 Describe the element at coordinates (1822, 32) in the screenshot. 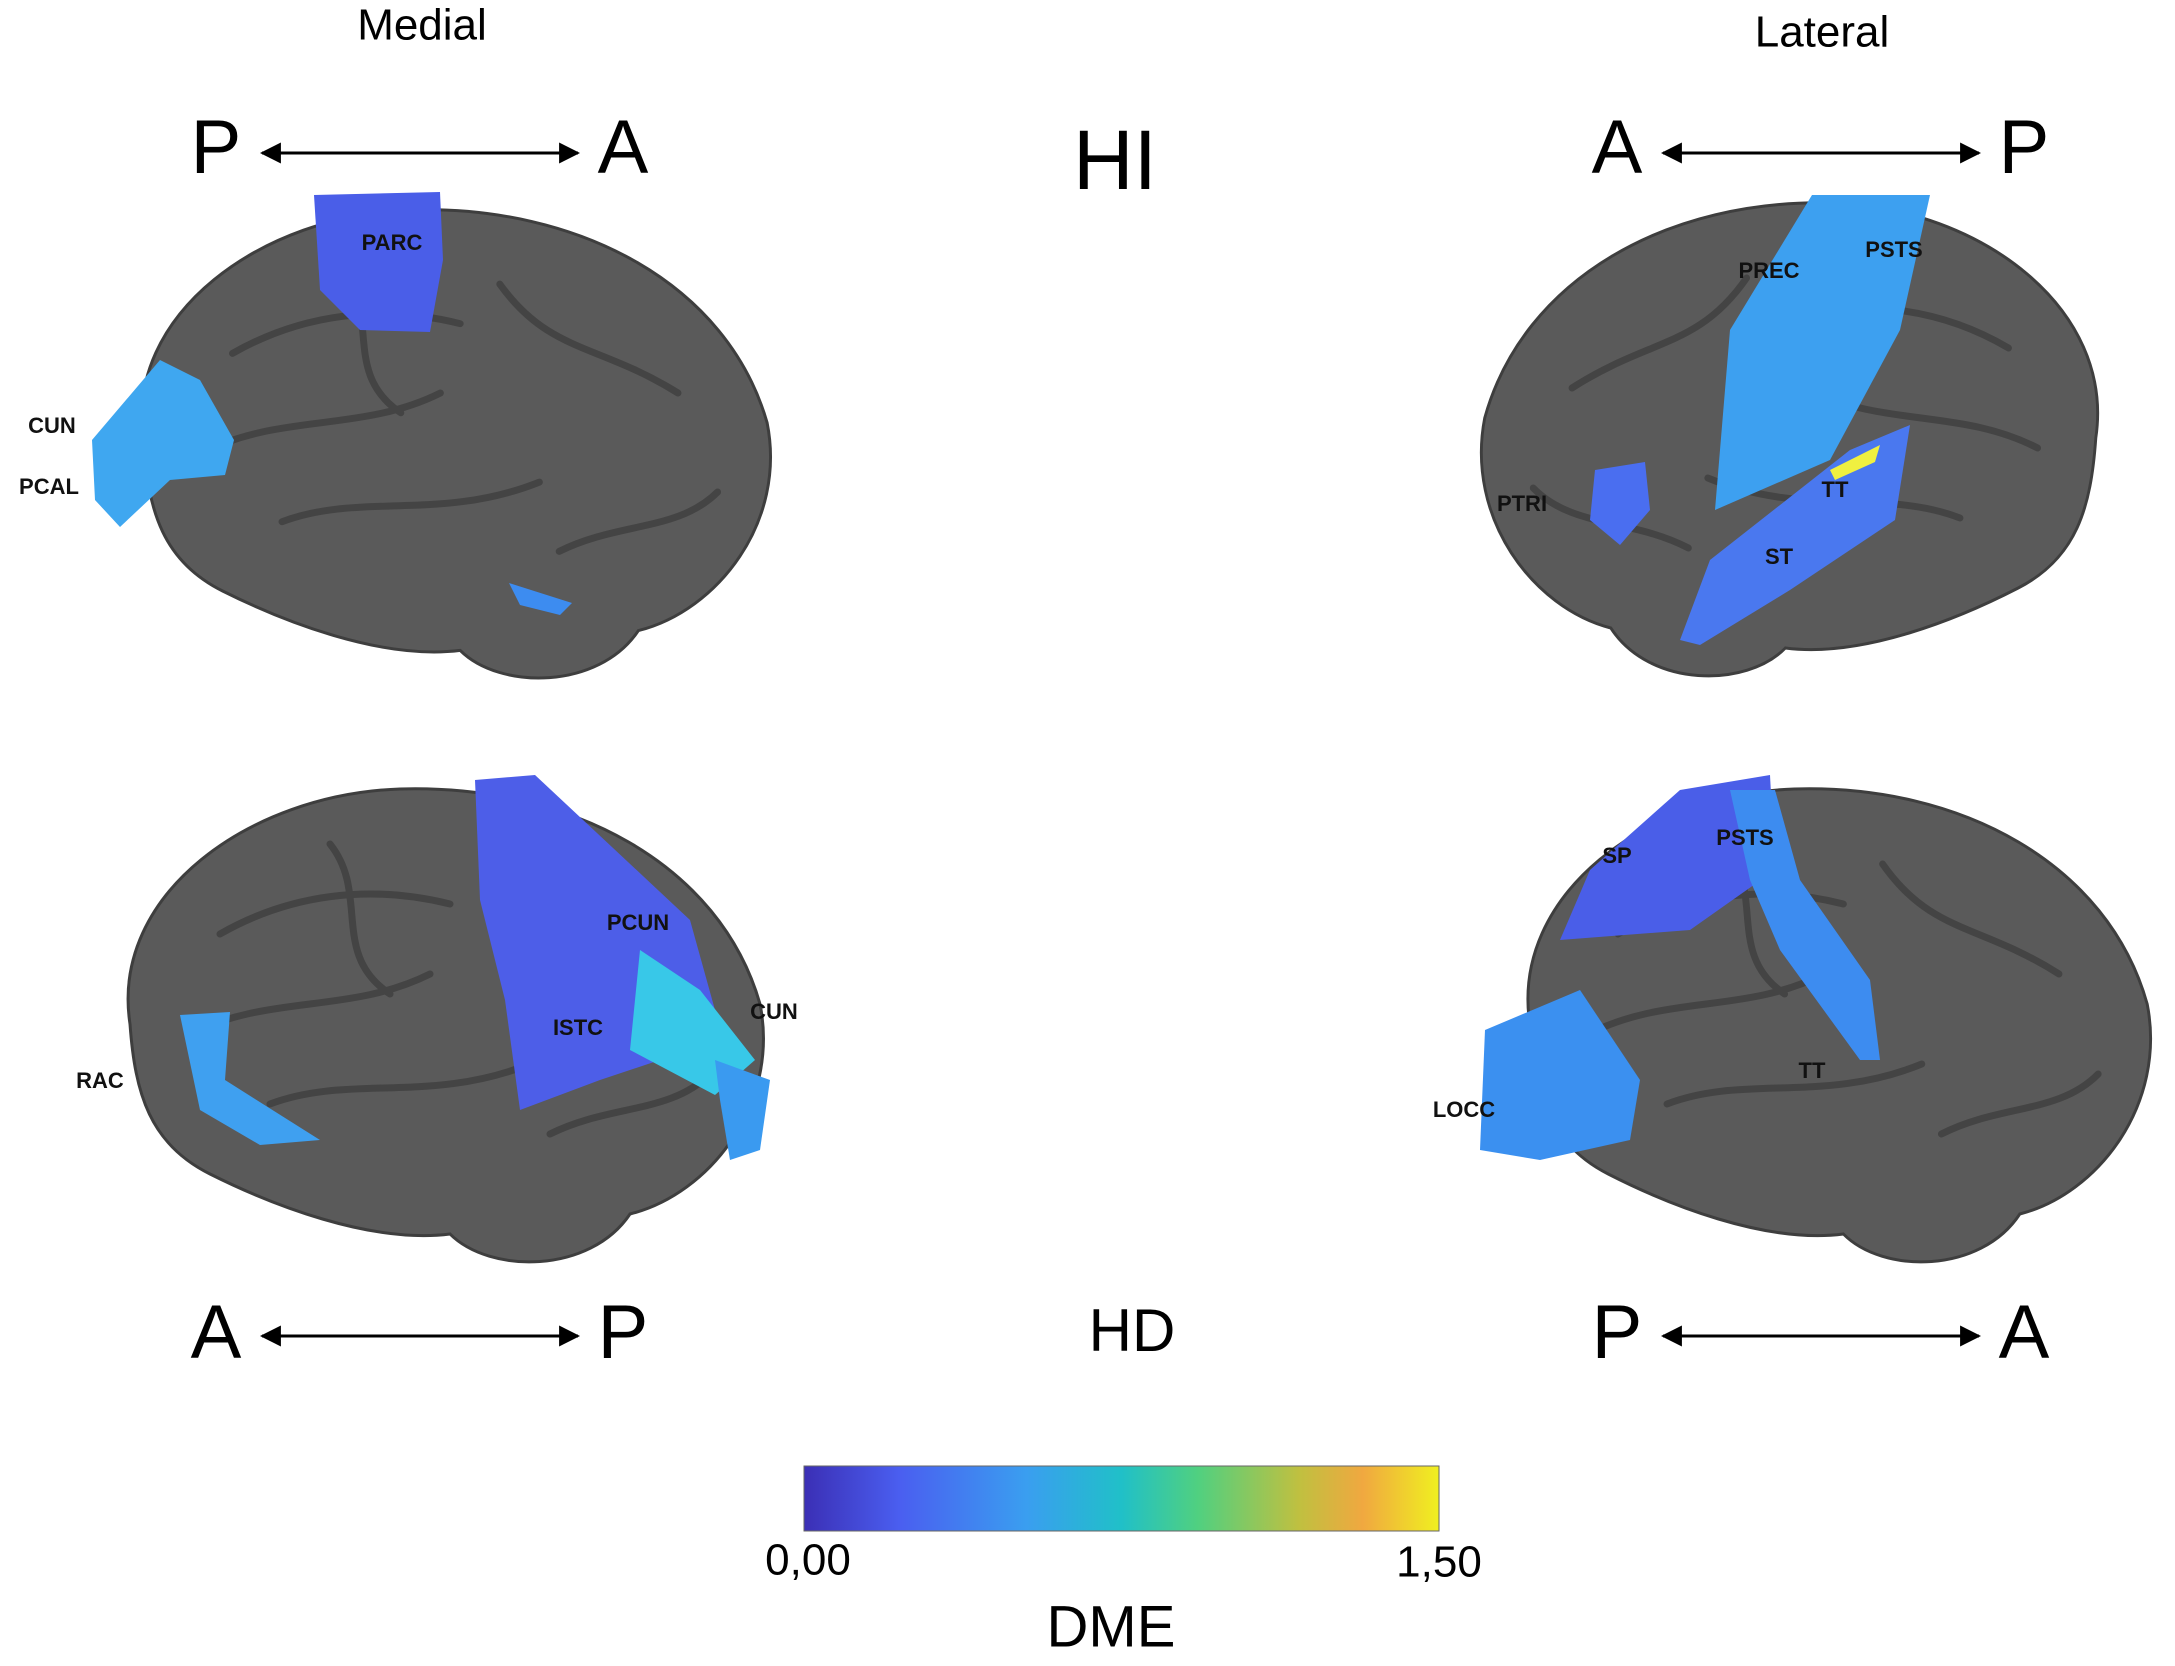

I see `header-lateral: Lateral` at that location.